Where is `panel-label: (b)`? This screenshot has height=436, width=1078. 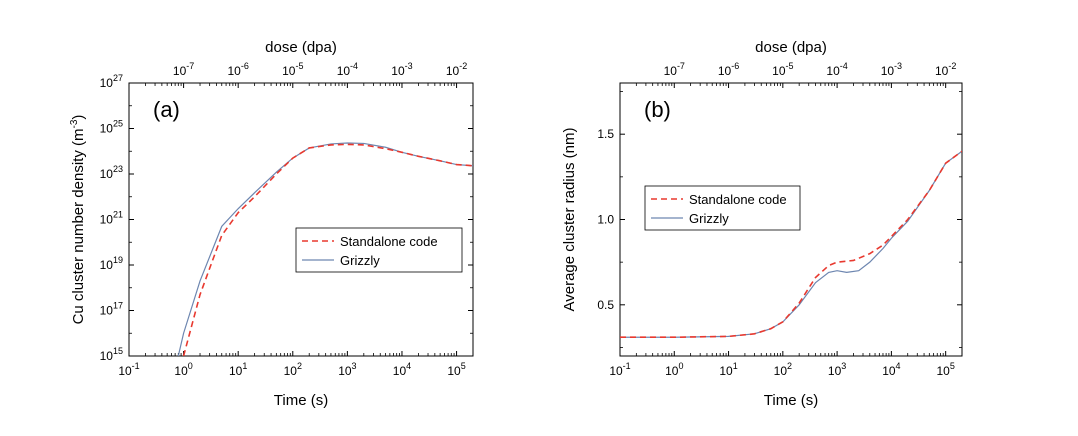 panel-label: (b) is located at coordinates (657, 109).